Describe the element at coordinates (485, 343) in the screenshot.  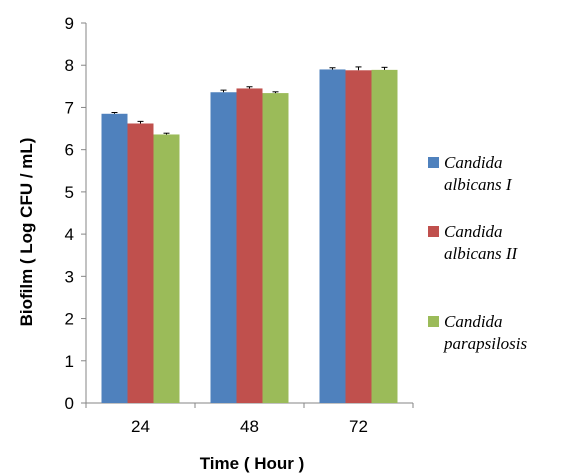
I see `legend-label: parapsilosis` at that location.